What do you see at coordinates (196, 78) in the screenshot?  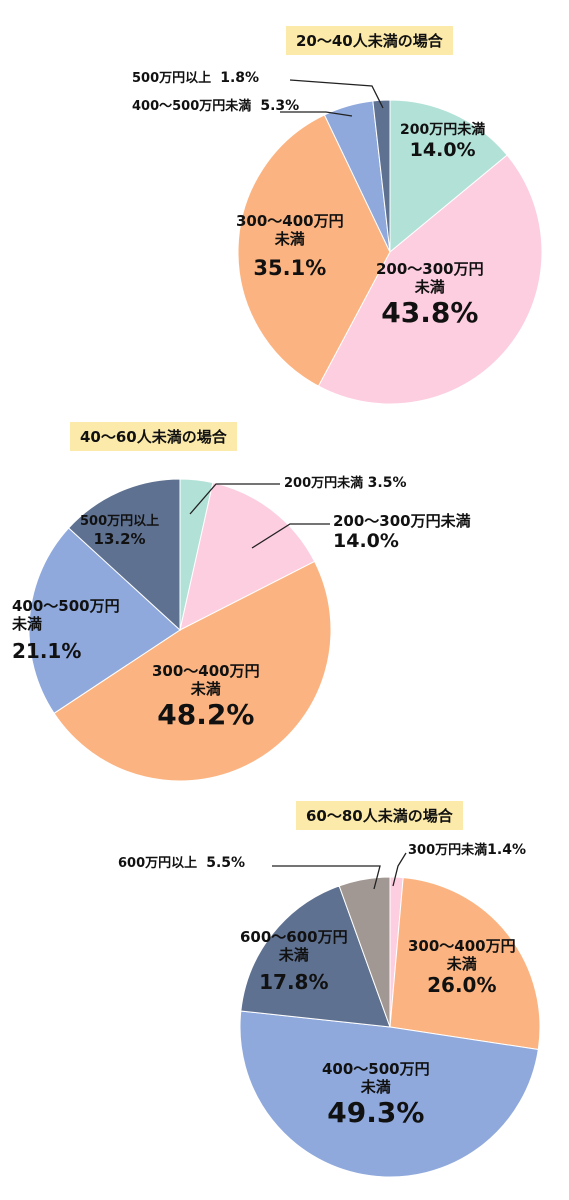 I see `chart-1-label-slice-4: 500万円以上 1.8%` at bounding box center [196, 78].